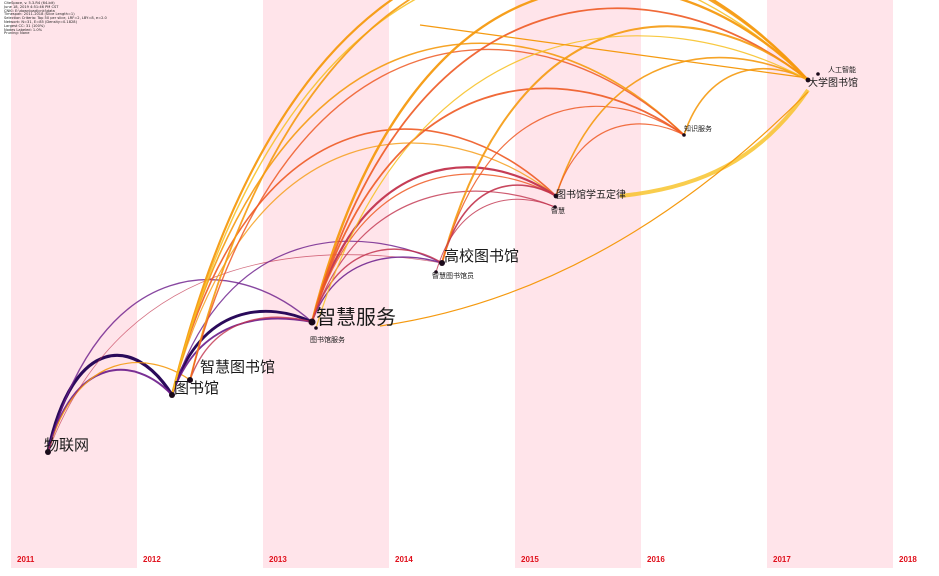  Describe the element at coordinates (39, 14) in the screenshot. I see `meta-line: Timespan: 2011-2018 (Slice Length=1)` at that location.